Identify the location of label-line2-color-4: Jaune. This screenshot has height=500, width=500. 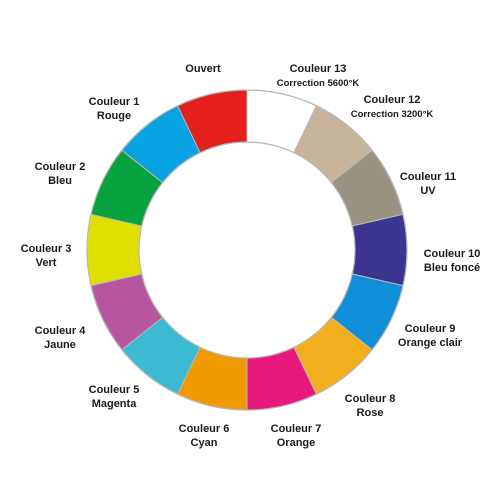
(60, 345).